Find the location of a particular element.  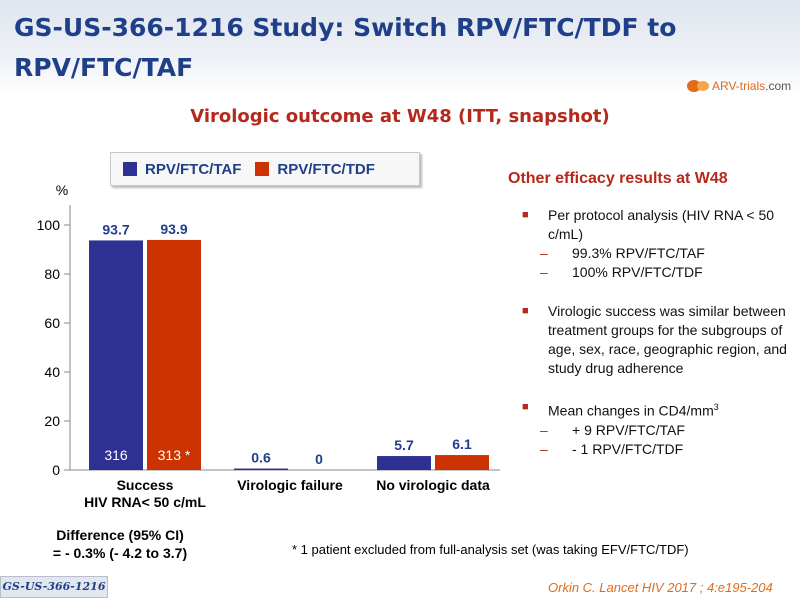

data-label: 93.9 is located at coordinates (173, 229).